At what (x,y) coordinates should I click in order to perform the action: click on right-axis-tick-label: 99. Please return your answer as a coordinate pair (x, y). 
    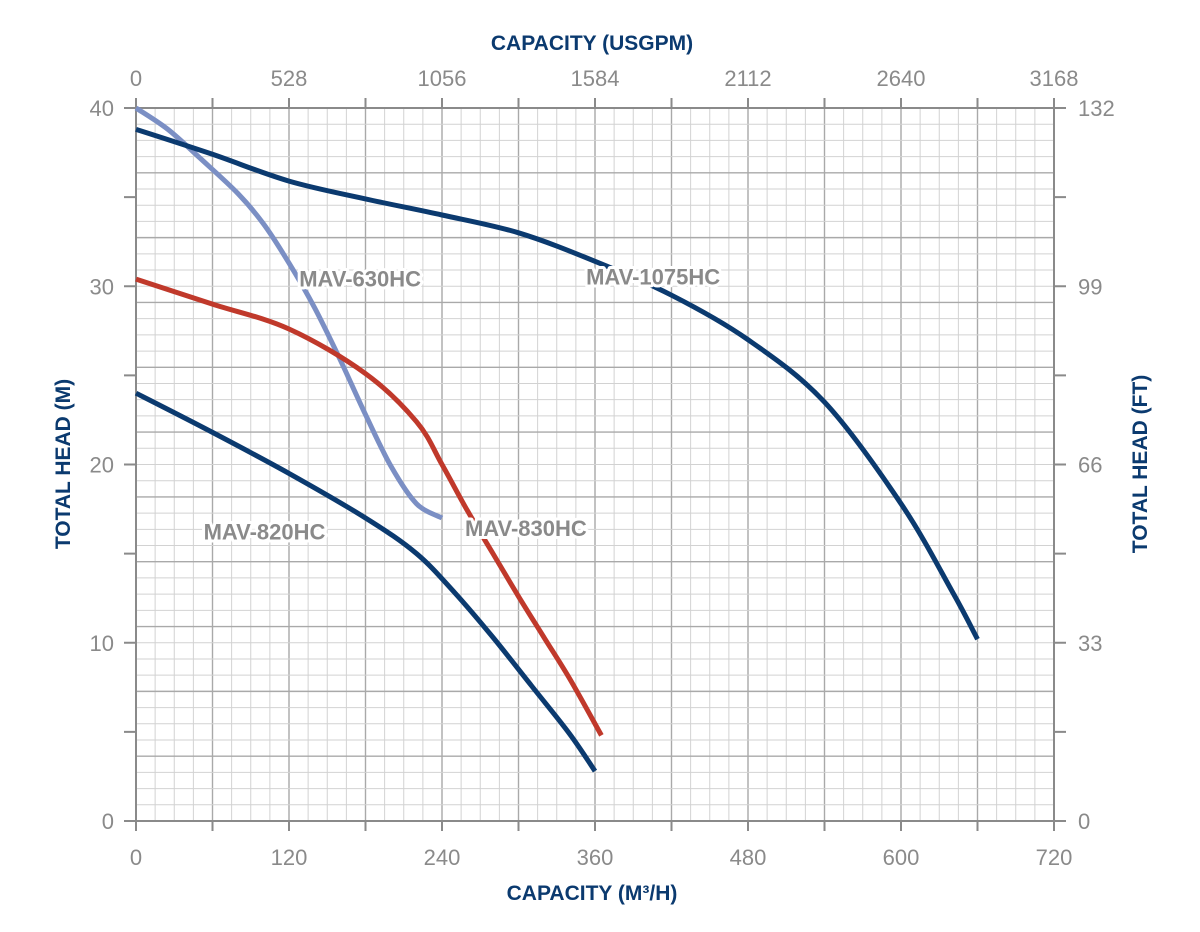
    Looking at the image, I should click on (1090, 286).